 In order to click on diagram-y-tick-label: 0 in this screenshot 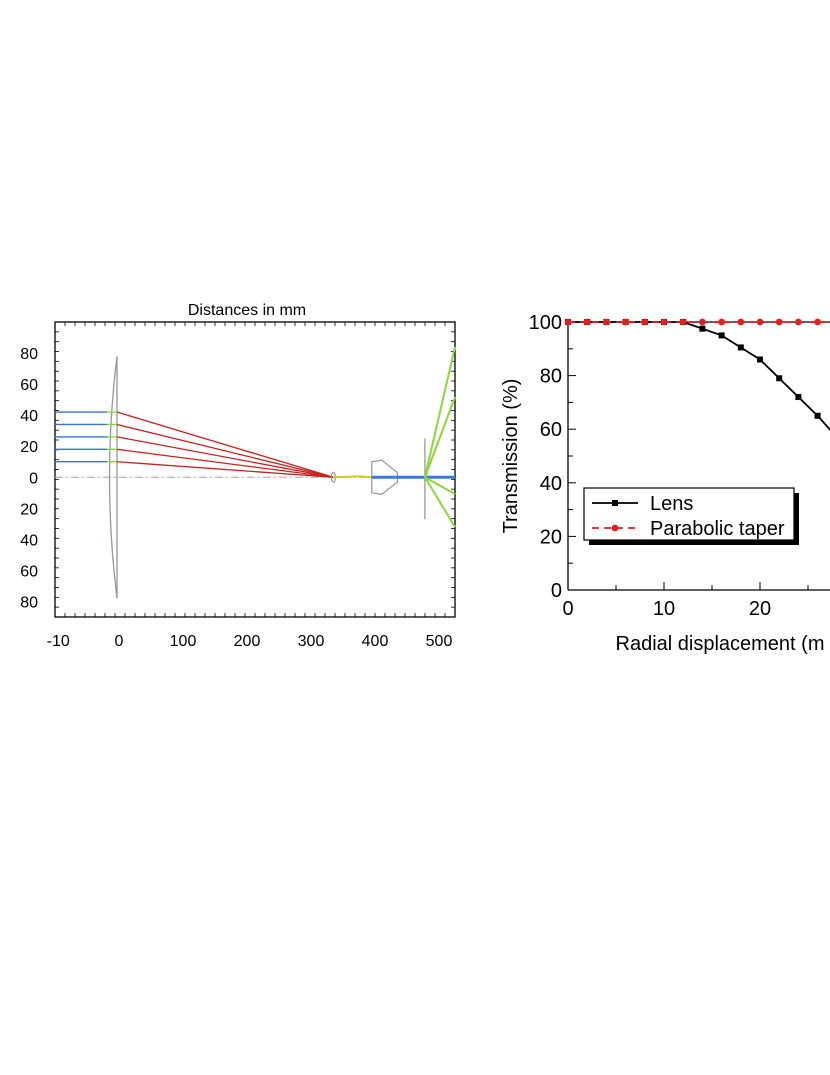, I will do `click(33, 478)`.